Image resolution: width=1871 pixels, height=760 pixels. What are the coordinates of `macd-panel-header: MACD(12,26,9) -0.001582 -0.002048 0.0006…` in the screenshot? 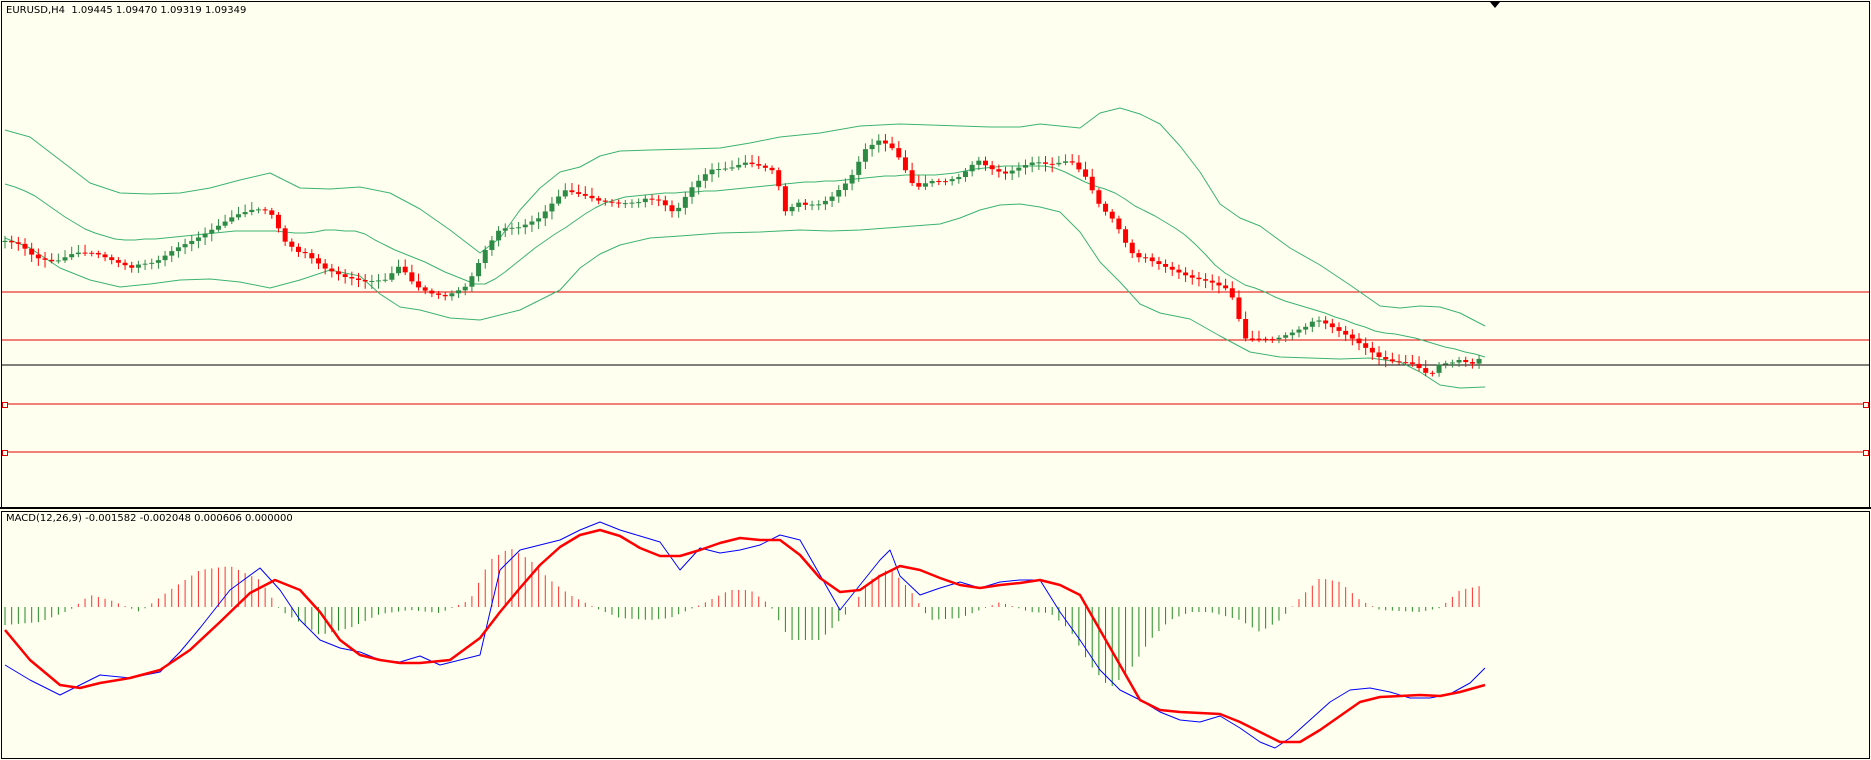 It's located at (149, 518).